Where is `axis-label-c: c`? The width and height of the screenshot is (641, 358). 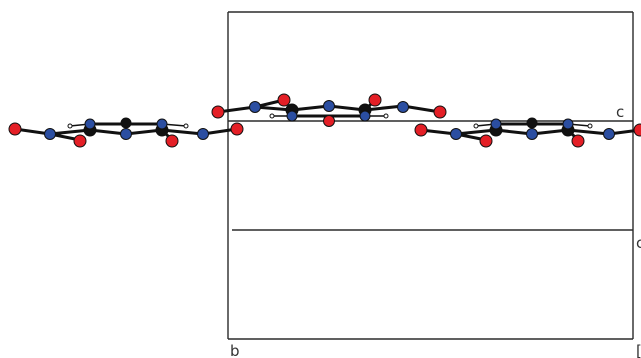
axis-label-c: c is located at coordinates (620, 112).